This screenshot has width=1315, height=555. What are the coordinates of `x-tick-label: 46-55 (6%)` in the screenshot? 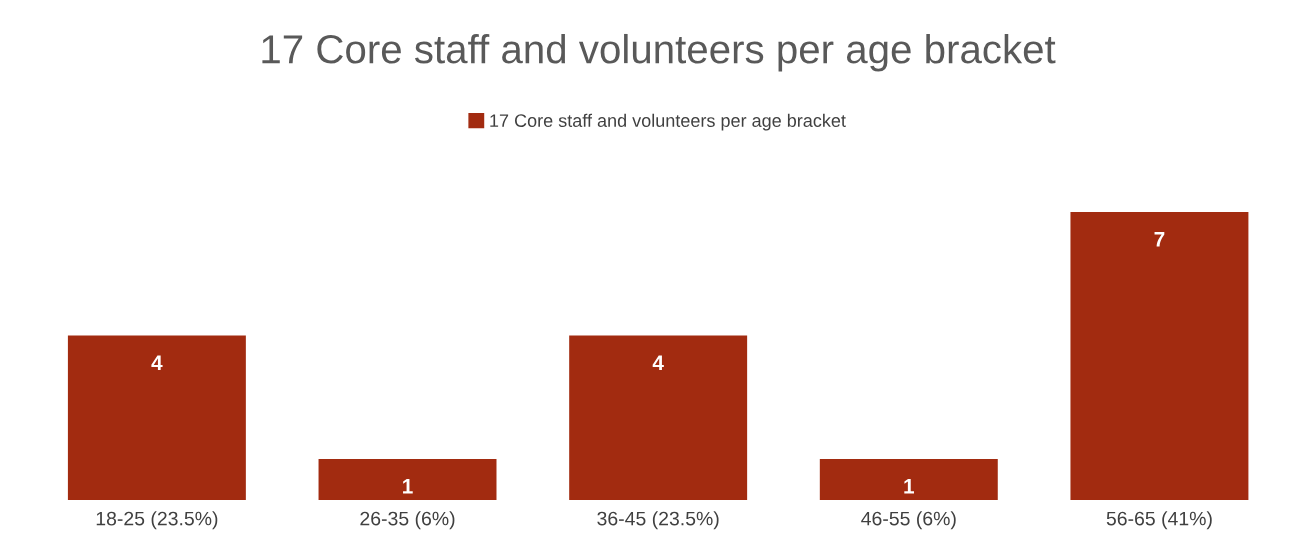 It's located at (908, 520).